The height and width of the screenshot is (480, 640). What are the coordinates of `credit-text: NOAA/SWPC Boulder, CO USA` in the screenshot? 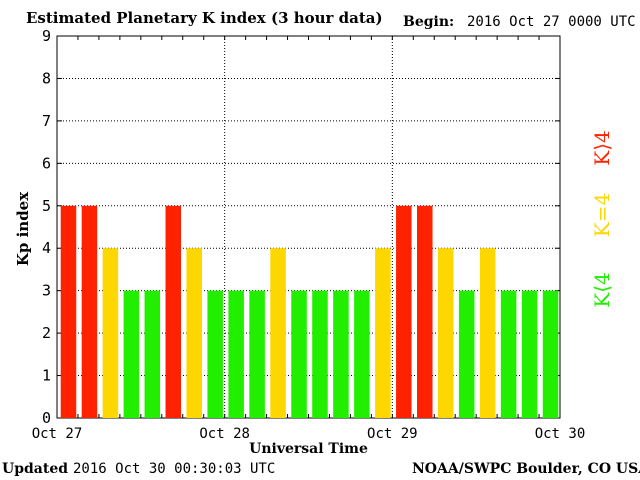 It's located at (526, 469).